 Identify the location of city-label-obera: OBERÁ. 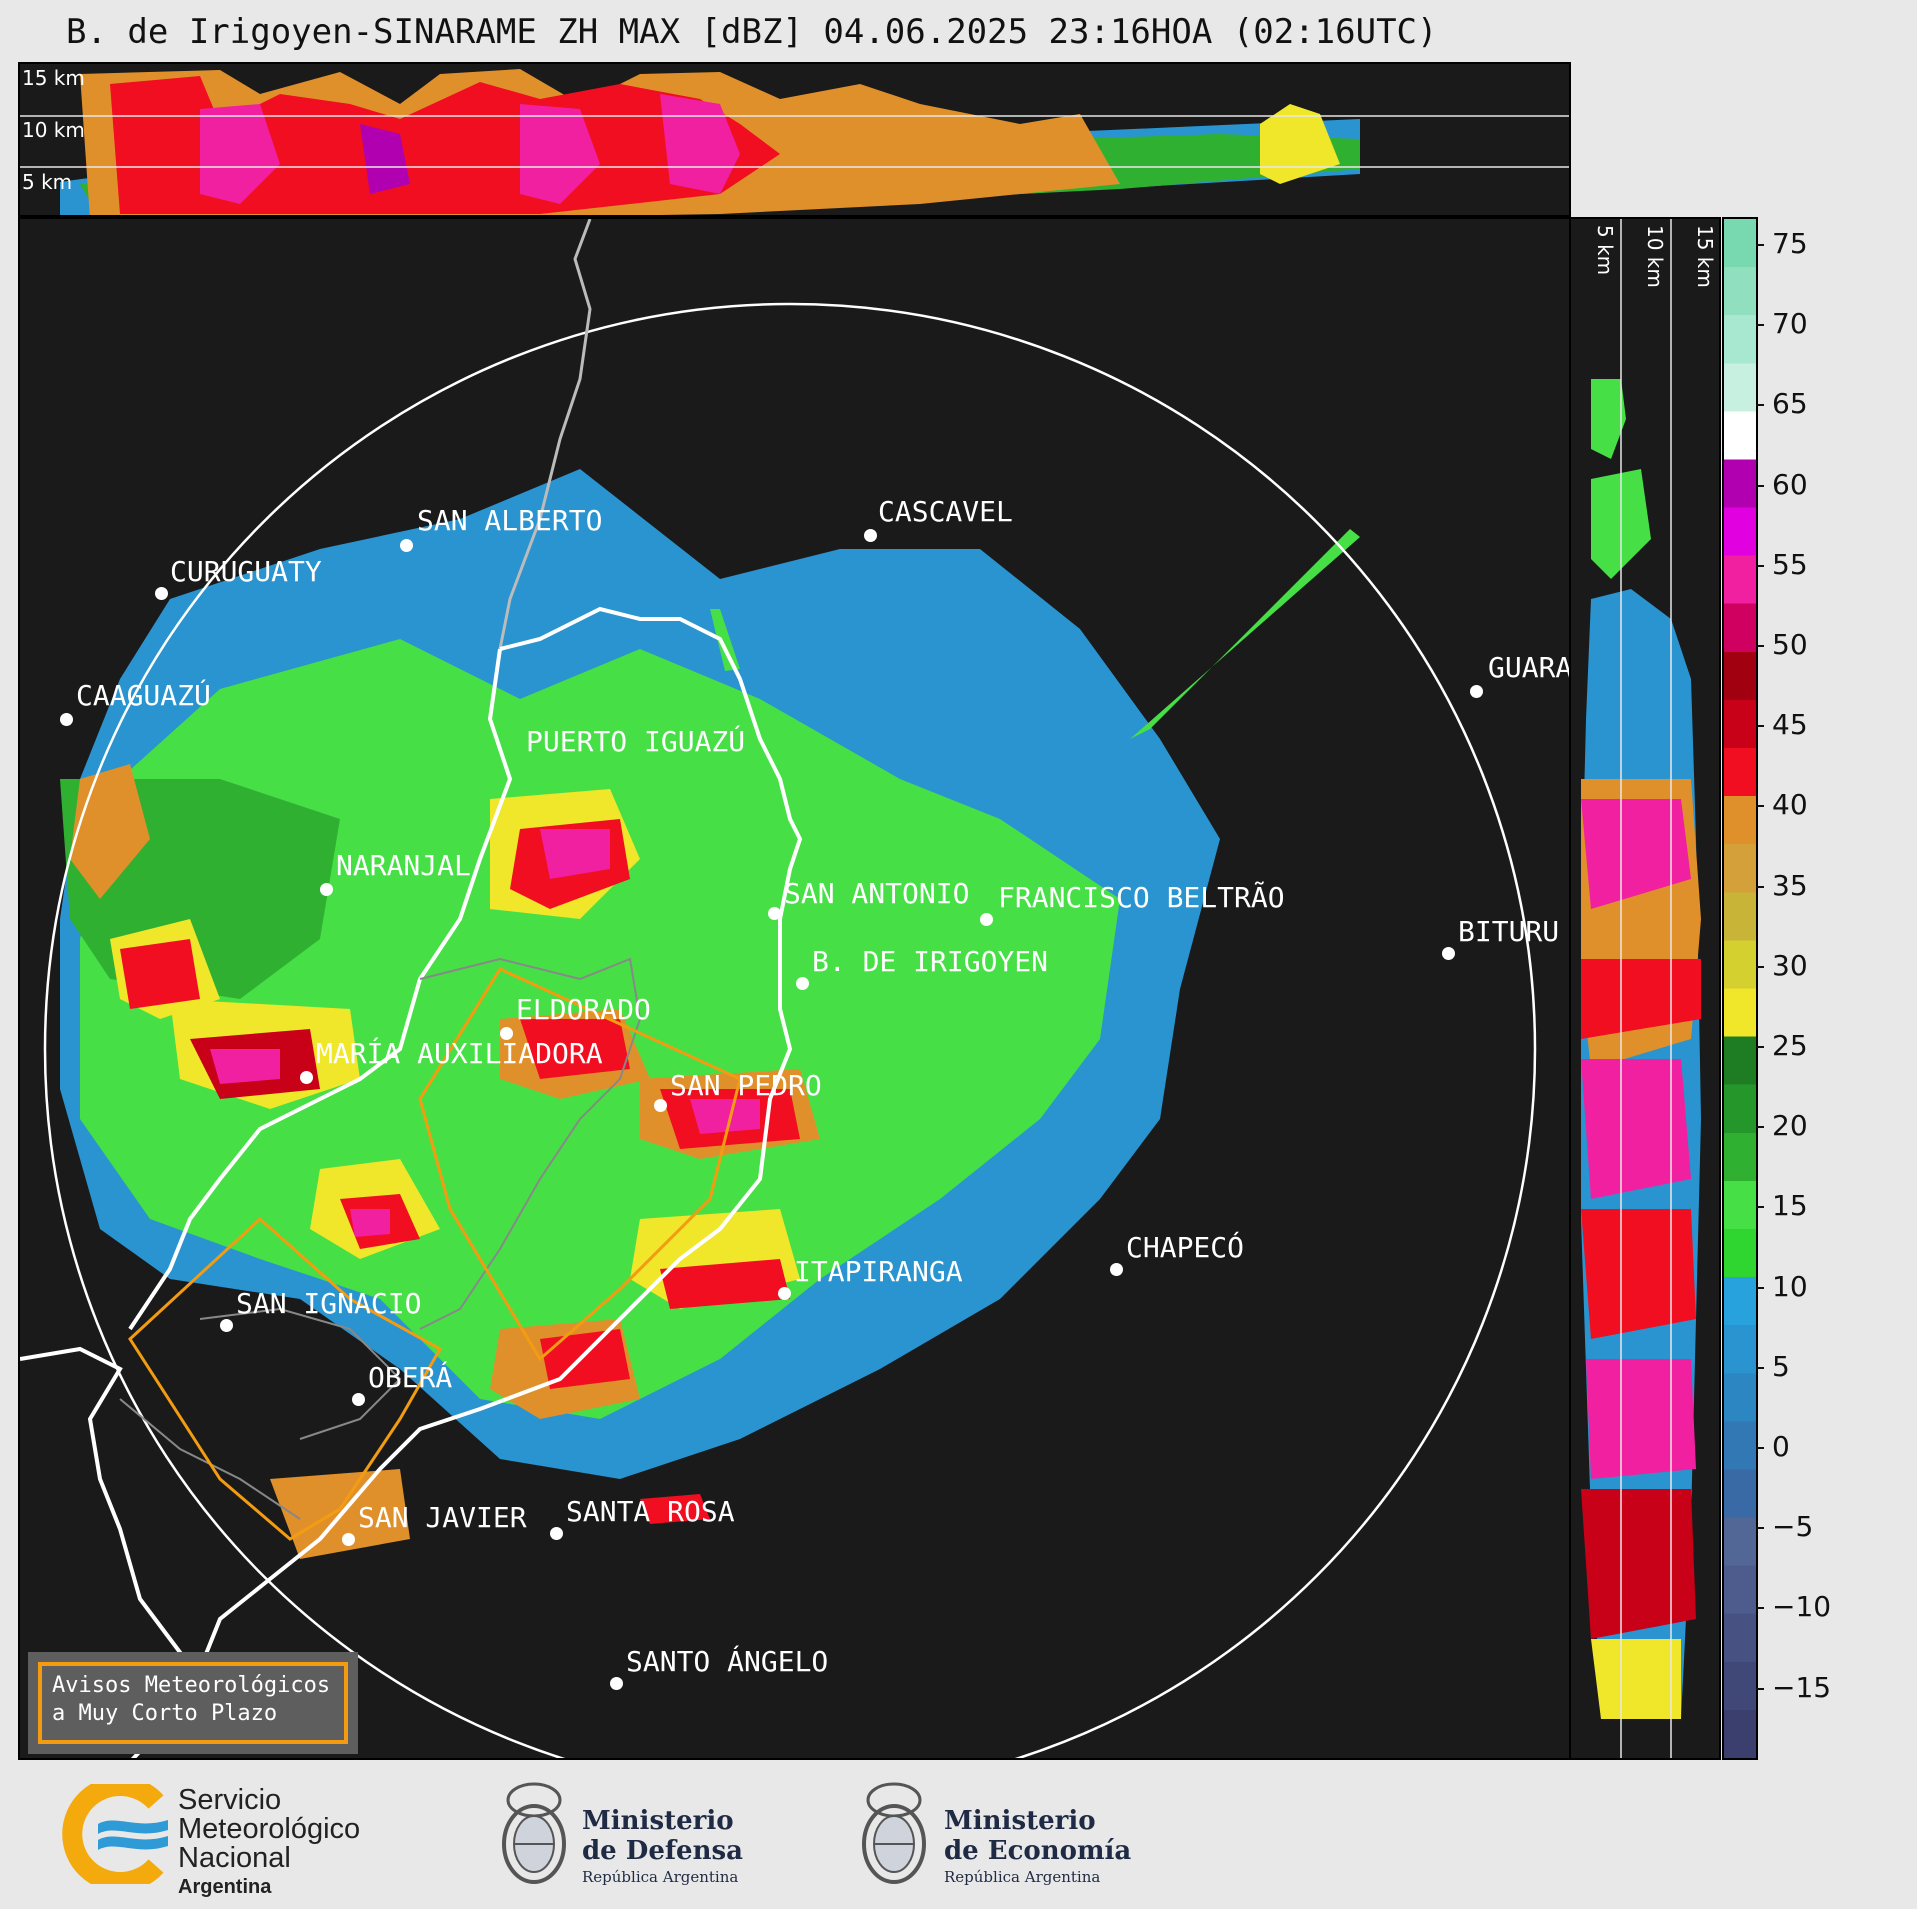
(410, 1377).